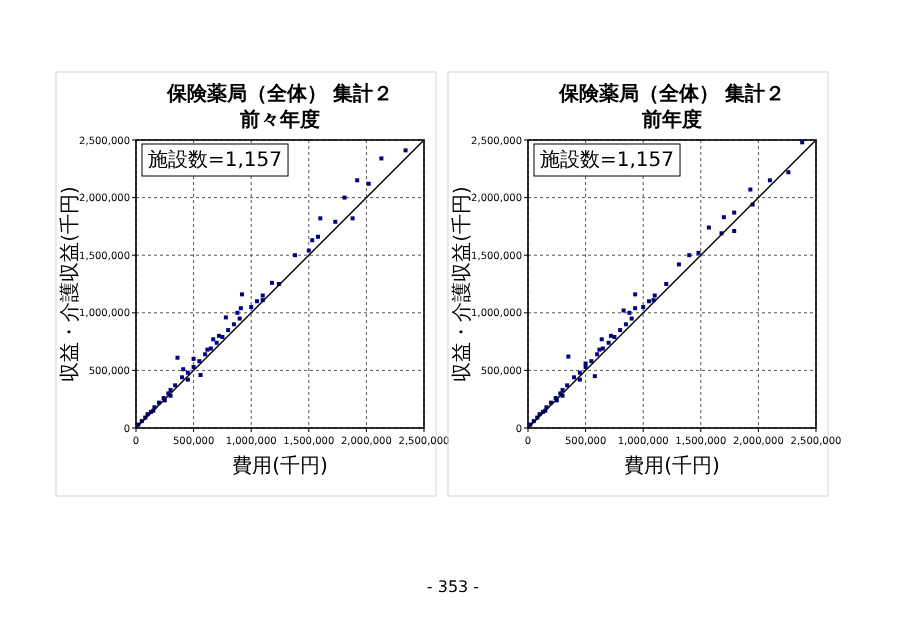 The height and width of the screenshot is (640, 906). What do you see at coordinates (279, 120) in the screenshot?
I see `chart-subtitle: 前々年度` at bounding box center [279, 120].